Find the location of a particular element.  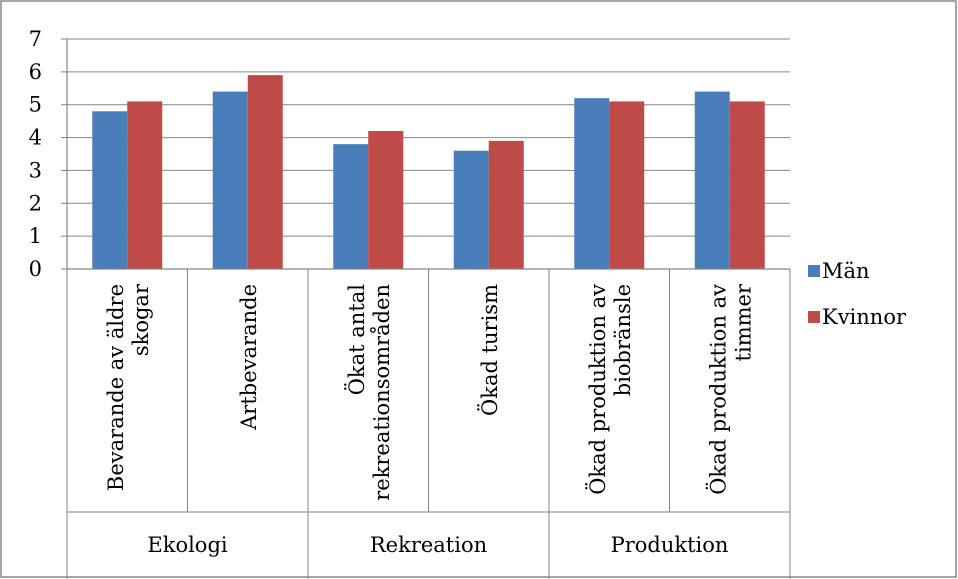

y-tick-label: 3 is located at coordinates (35, 170).